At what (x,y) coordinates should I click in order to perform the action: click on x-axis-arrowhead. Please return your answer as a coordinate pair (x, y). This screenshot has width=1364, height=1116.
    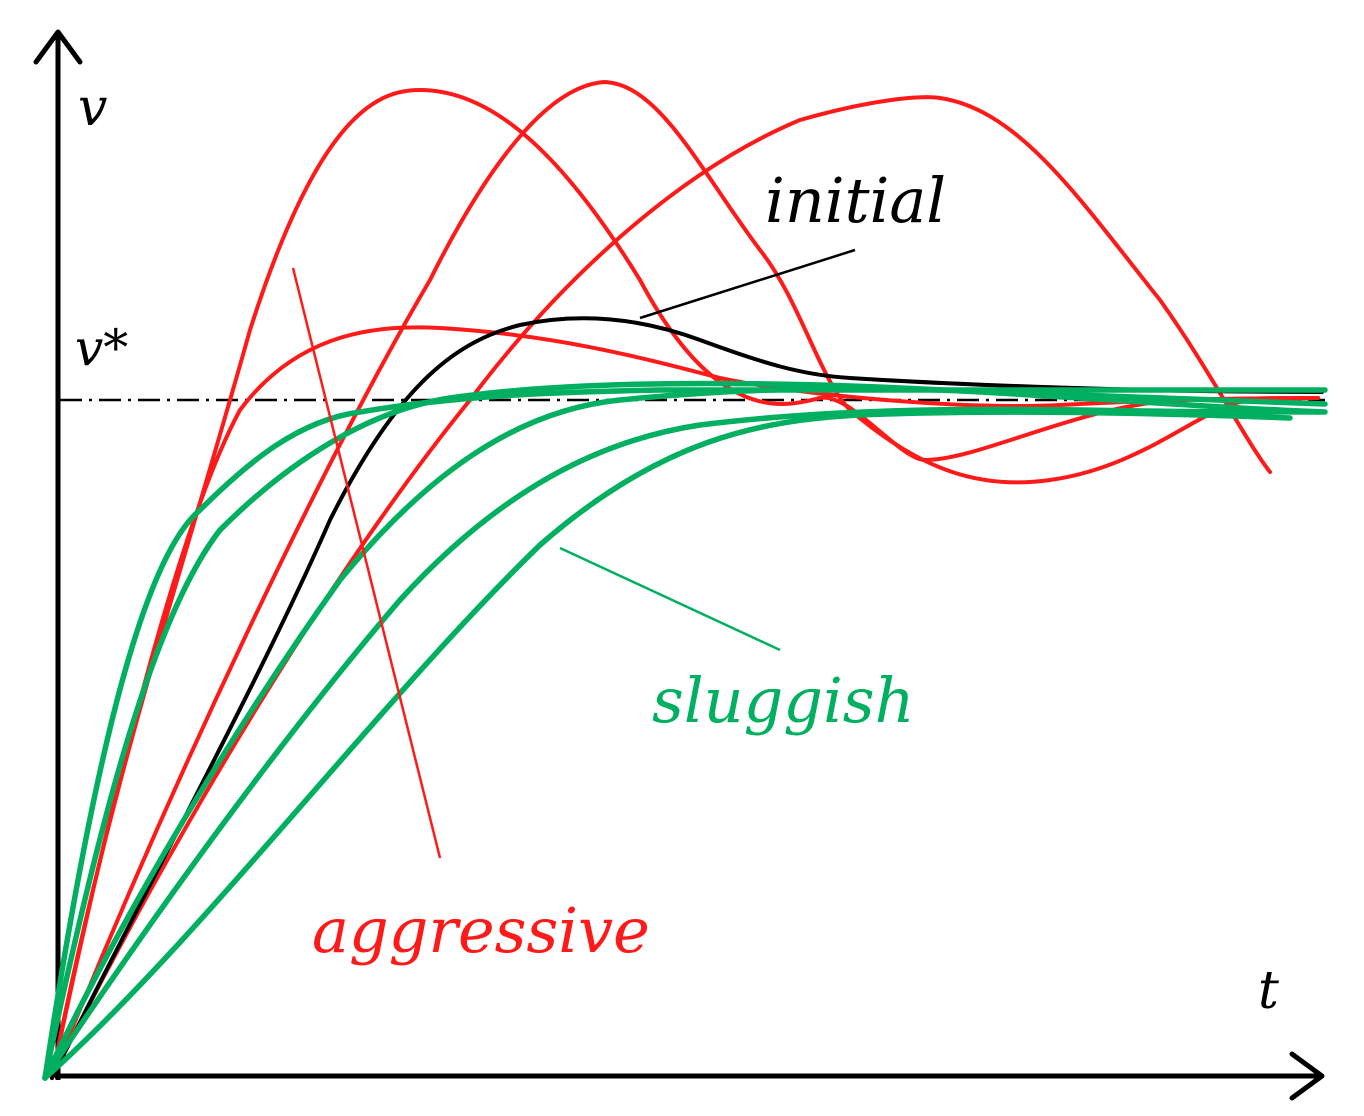
    Looking at the image, I should click on (1307, 1076).